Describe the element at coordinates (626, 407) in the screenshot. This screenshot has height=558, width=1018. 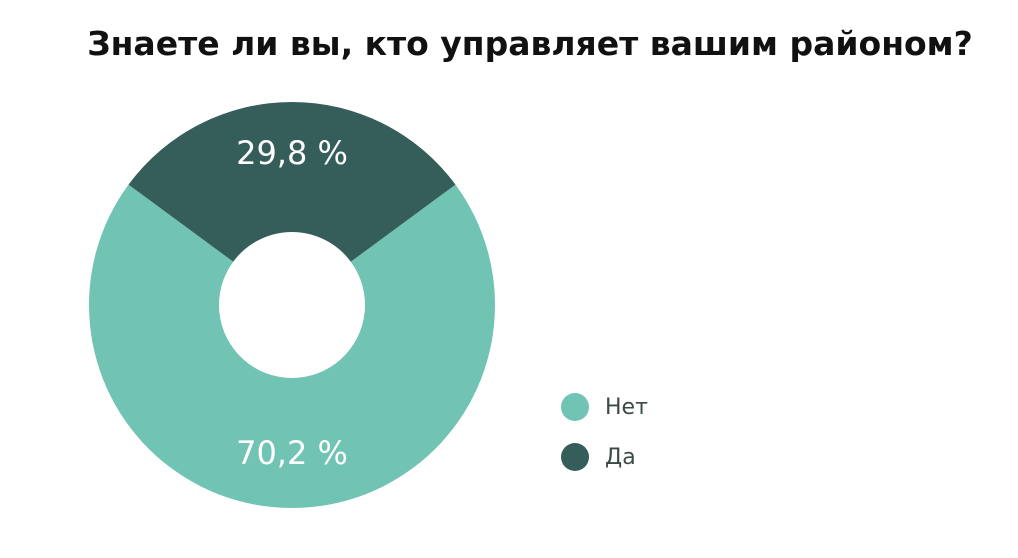
I see `legend-label-net: Нет` at that location.